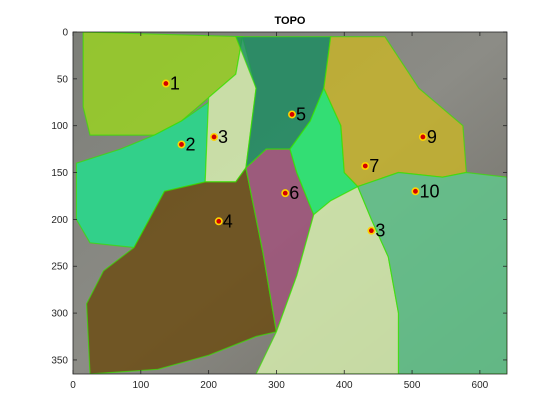 Image resolution: width=560 pixels, height=420 pixels. What do you see at coordinates (223, 137) in the screenshot?
I see `point-label-3: 3` at bounding box center [223, 137].